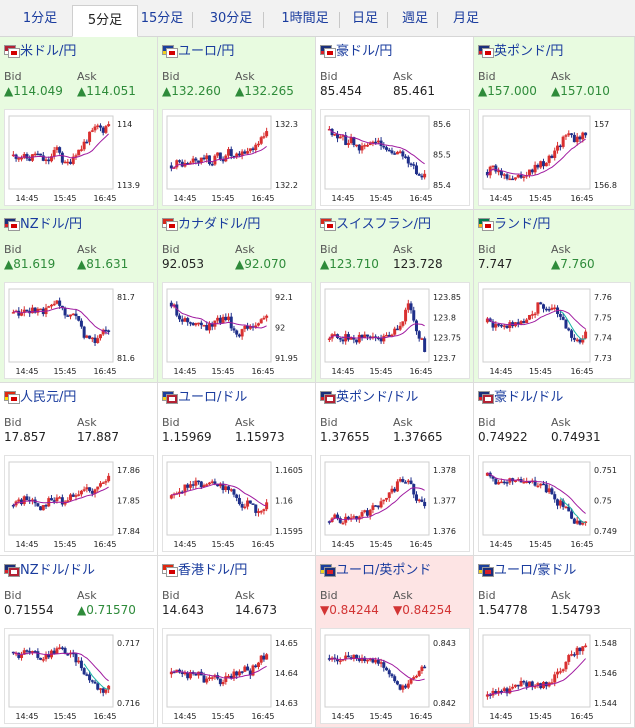 The height and width of the screenshot is (728, 635). What do you see at coordinates (375, 571) in the screenshot?
I see `pair-title-link: ユーロ/英ポンド` at bounding box center [375, 571].